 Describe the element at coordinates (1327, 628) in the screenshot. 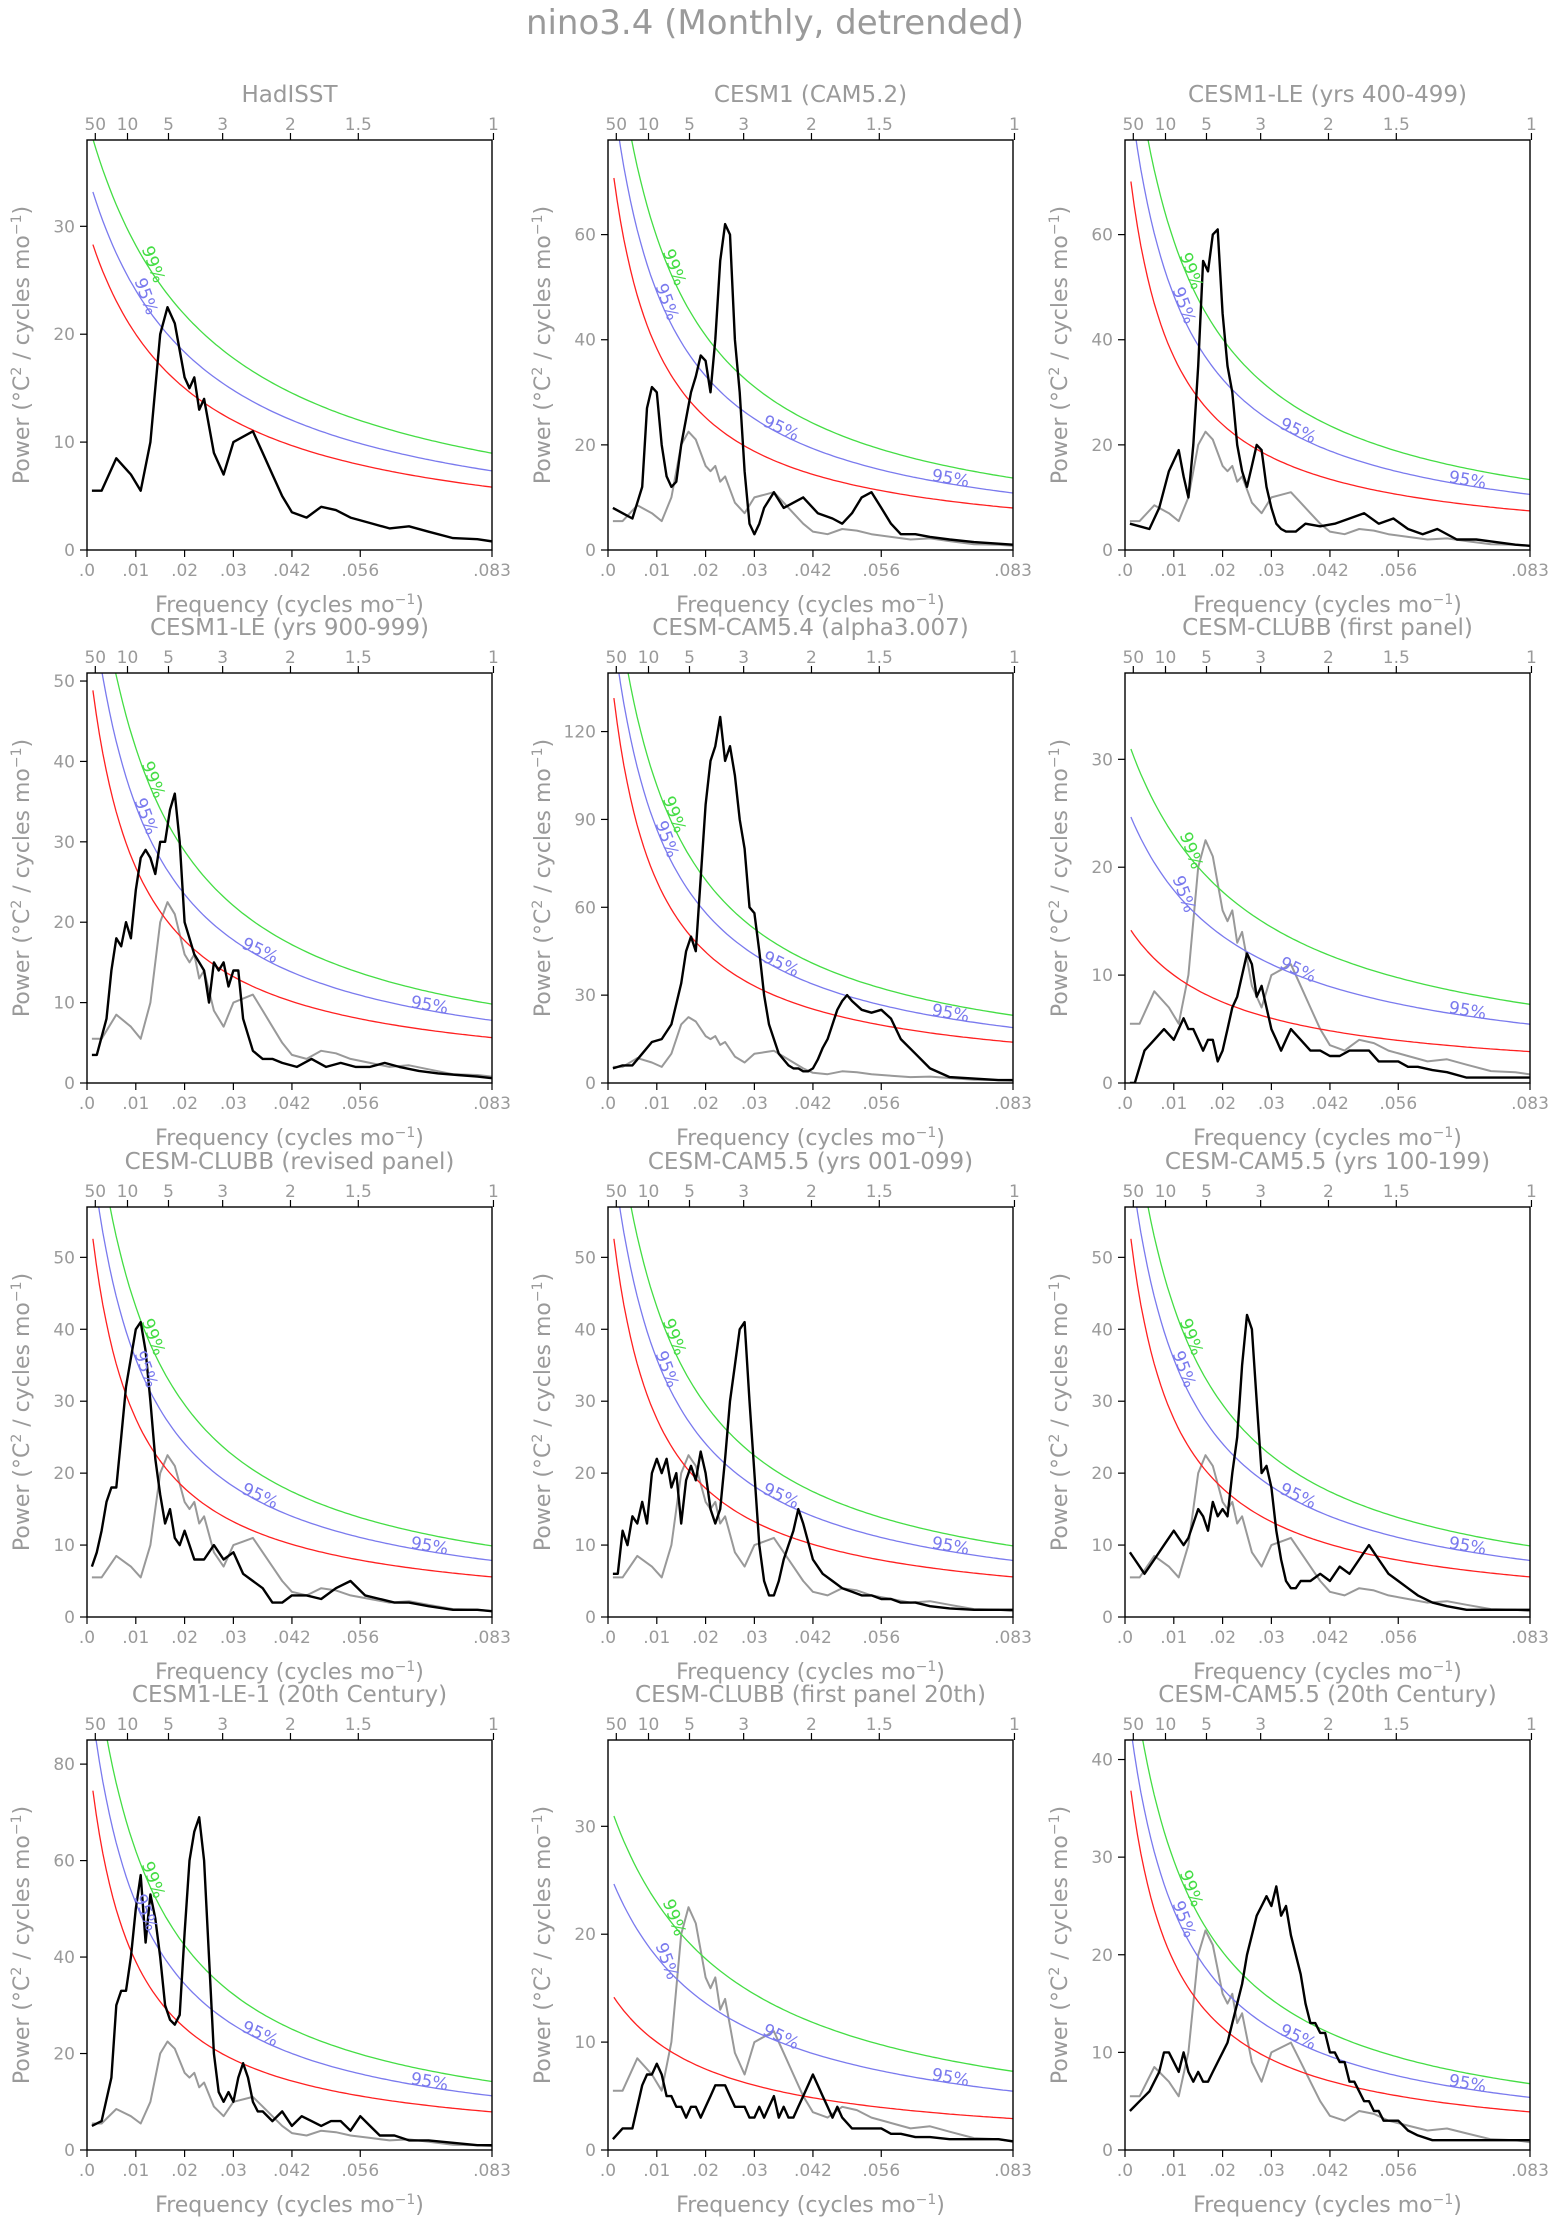

I see `panel-title: CESM-CLUBB (first panel)` at that location.